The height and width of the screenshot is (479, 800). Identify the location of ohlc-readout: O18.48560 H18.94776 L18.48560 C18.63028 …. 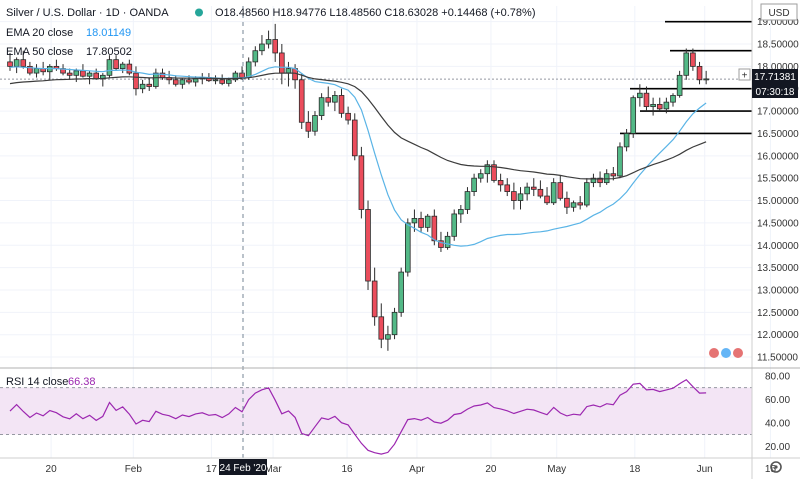
(375, 13).